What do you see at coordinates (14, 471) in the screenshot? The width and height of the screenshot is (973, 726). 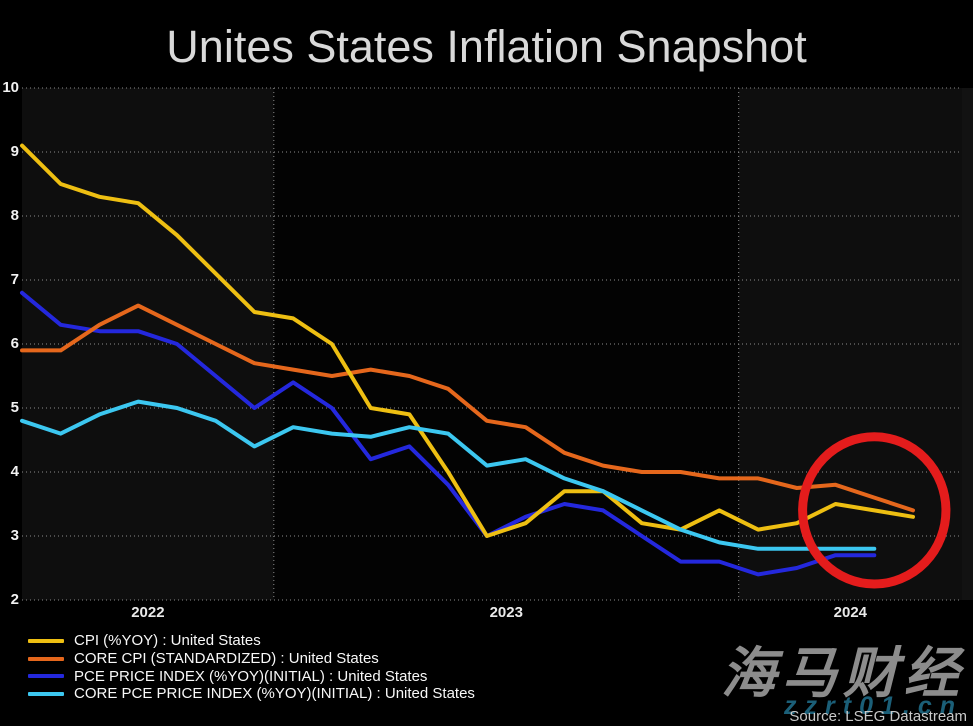 I see `y-tick-label: 4` at bounding box center [14, 471].